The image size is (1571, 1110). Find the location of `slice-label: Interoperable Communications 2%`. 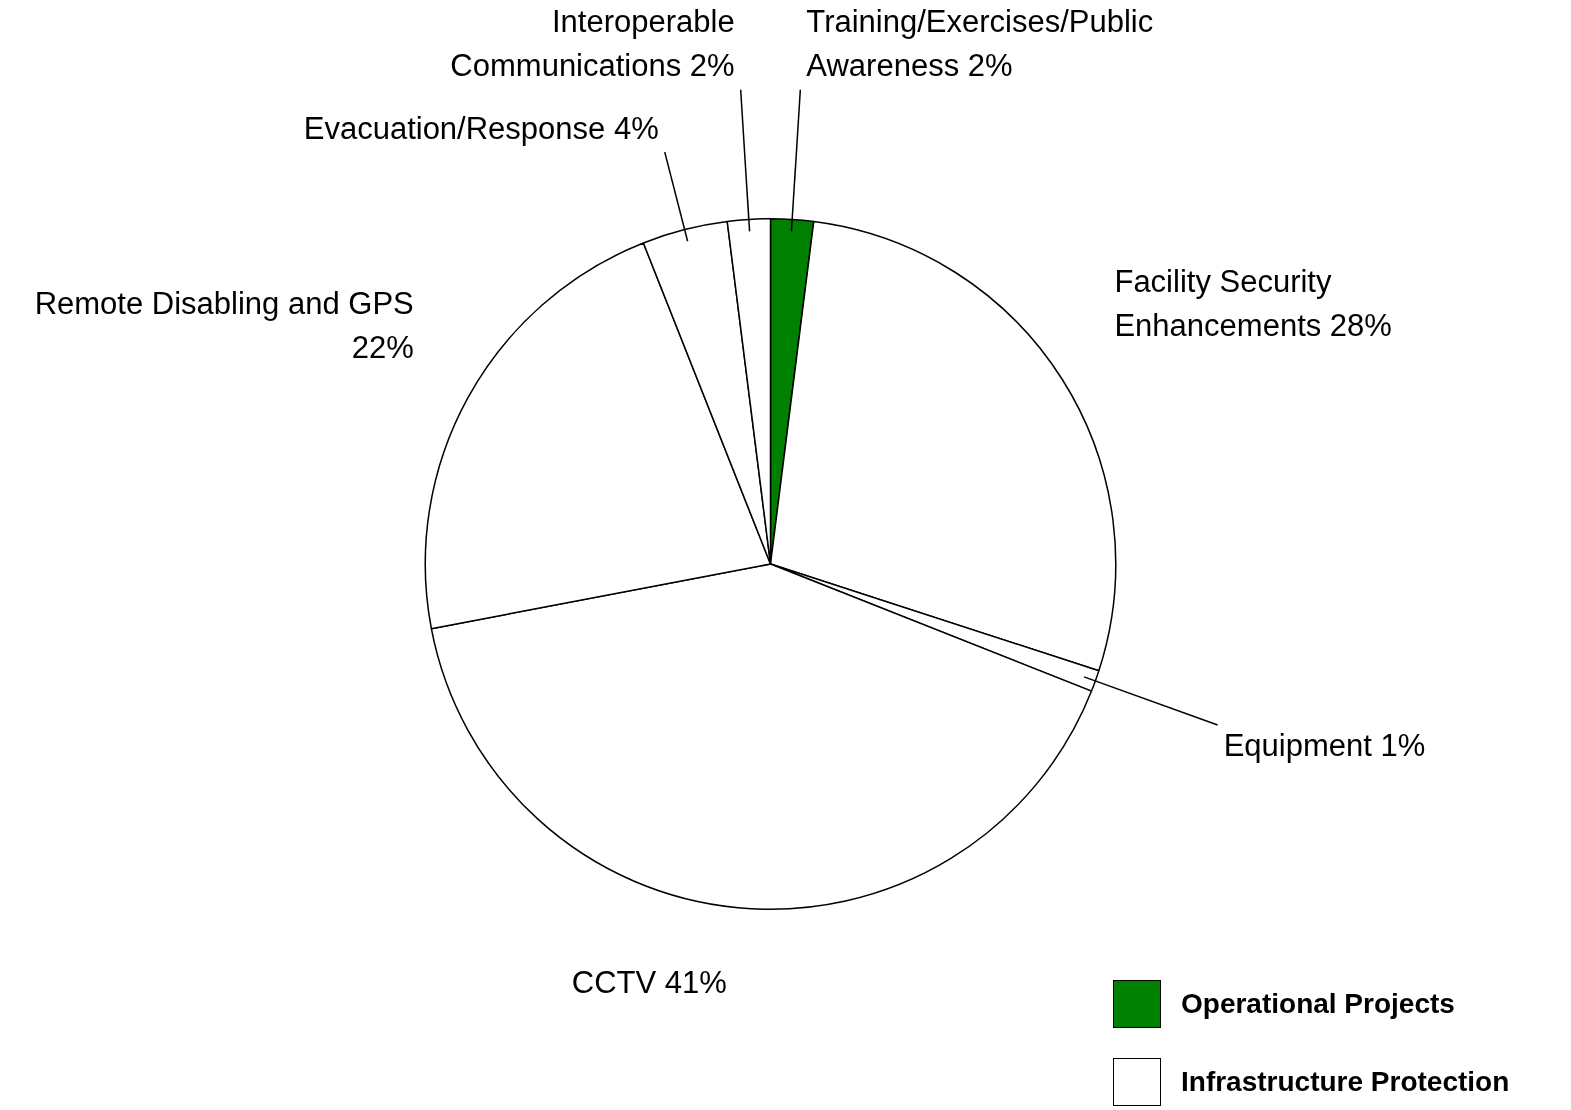

slice-label: Interoperable Communications 2% is located at coordinates (592, 44).